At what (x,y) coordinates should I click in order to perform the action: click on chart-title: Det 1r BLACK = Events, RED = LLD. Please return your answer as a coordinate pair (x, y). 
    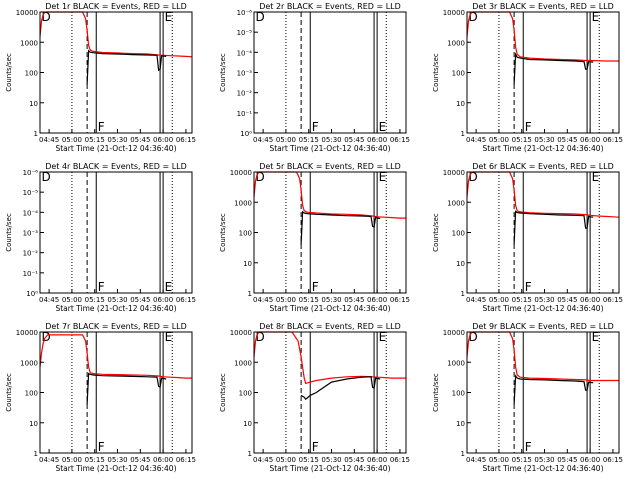
    Looking at the image, I should click on (116, 6).